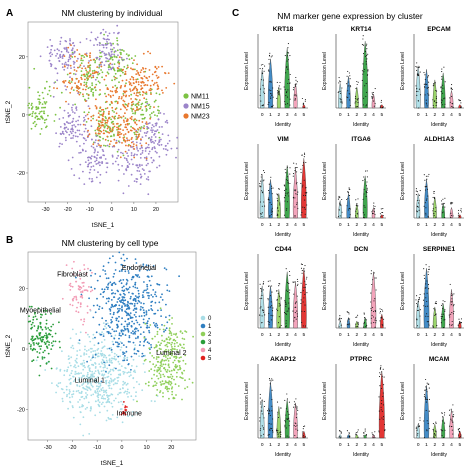 The height and width of the screenshot is (474, 474). Describe the element at coordinates (340, 445) in the screenshot. I see `violin-panel-x-tick-label: 0` at that location.